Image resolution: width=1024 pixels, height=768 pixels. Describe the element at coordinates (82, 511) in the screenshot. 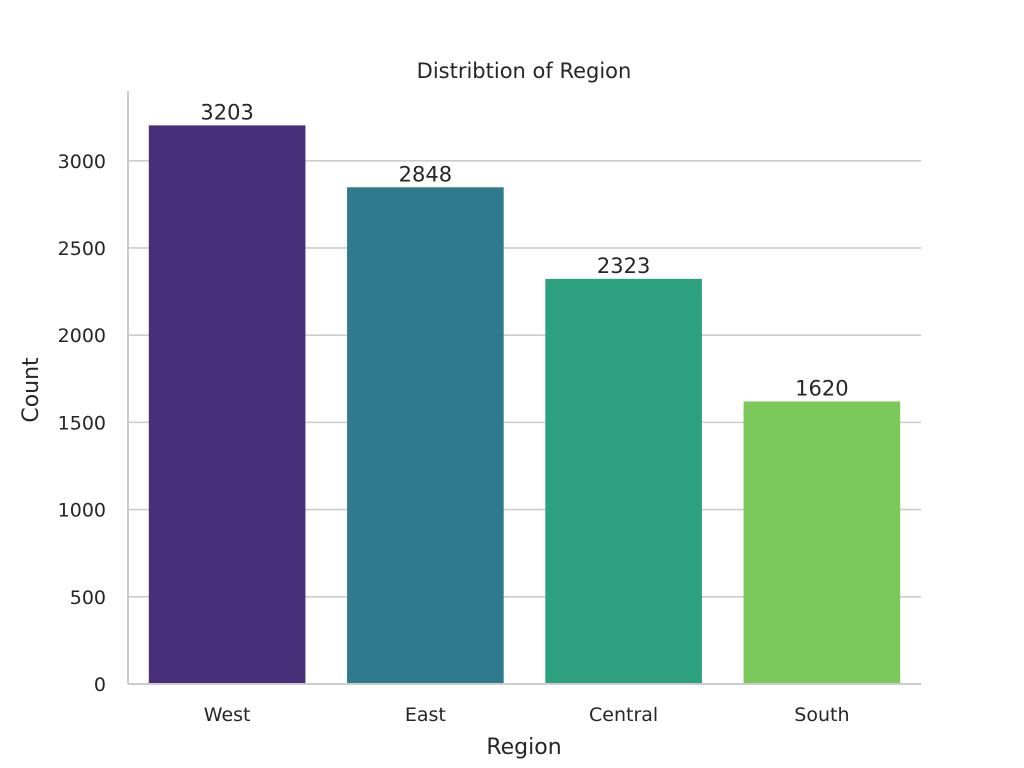

I see `y-tick-label: 1000` at that location.